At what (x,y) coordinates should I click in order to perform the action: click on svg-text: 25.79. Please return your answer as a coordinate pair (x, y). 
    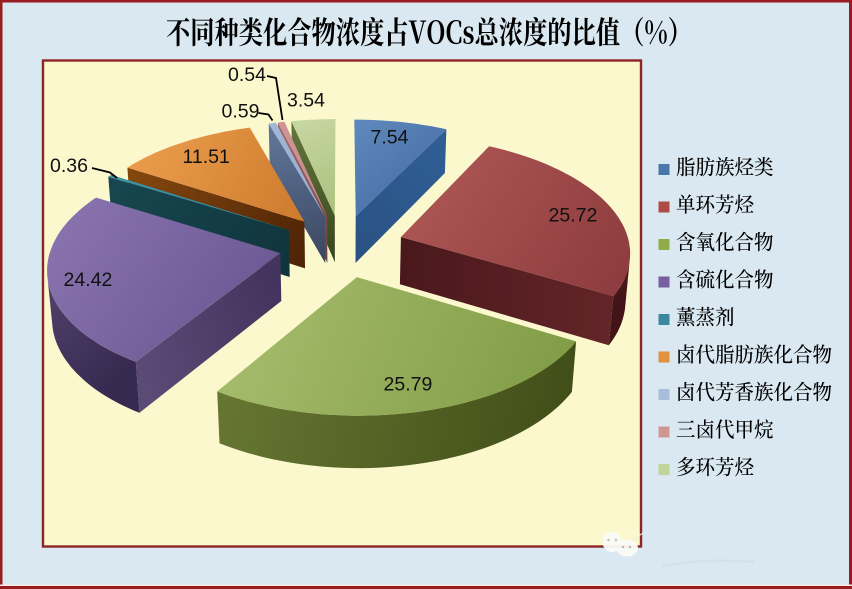
    Looking at the image, I should click on (408, 385).